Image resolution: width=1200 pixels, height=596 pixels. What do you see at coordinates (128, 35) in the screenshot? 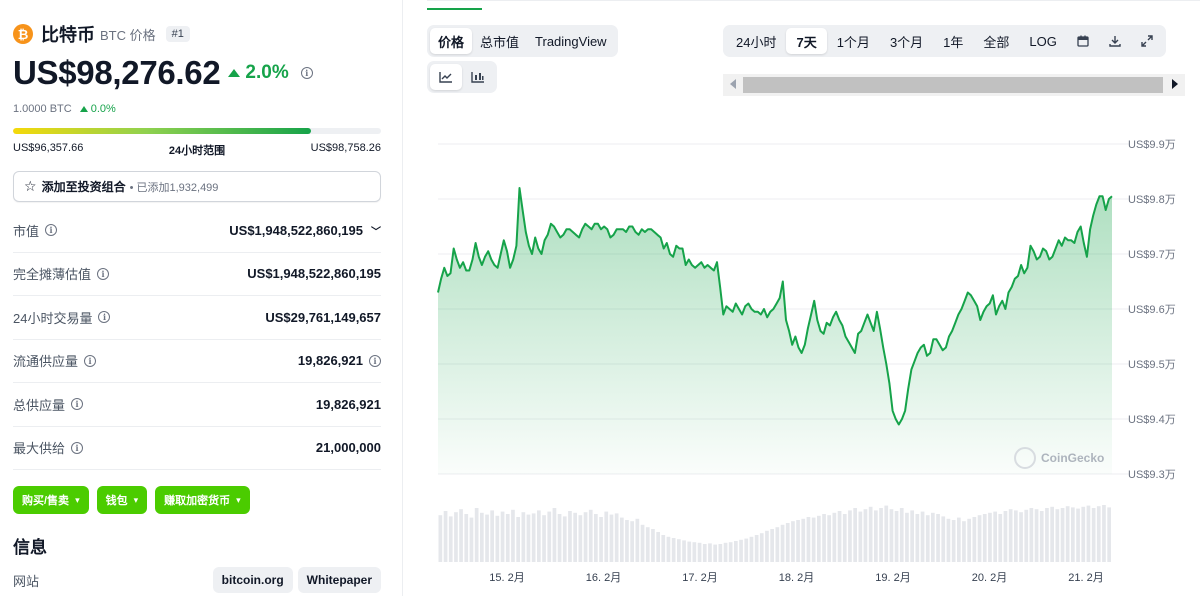
I see `coin-symbol-label: BTC 价格` at bounding box center [128, 35].